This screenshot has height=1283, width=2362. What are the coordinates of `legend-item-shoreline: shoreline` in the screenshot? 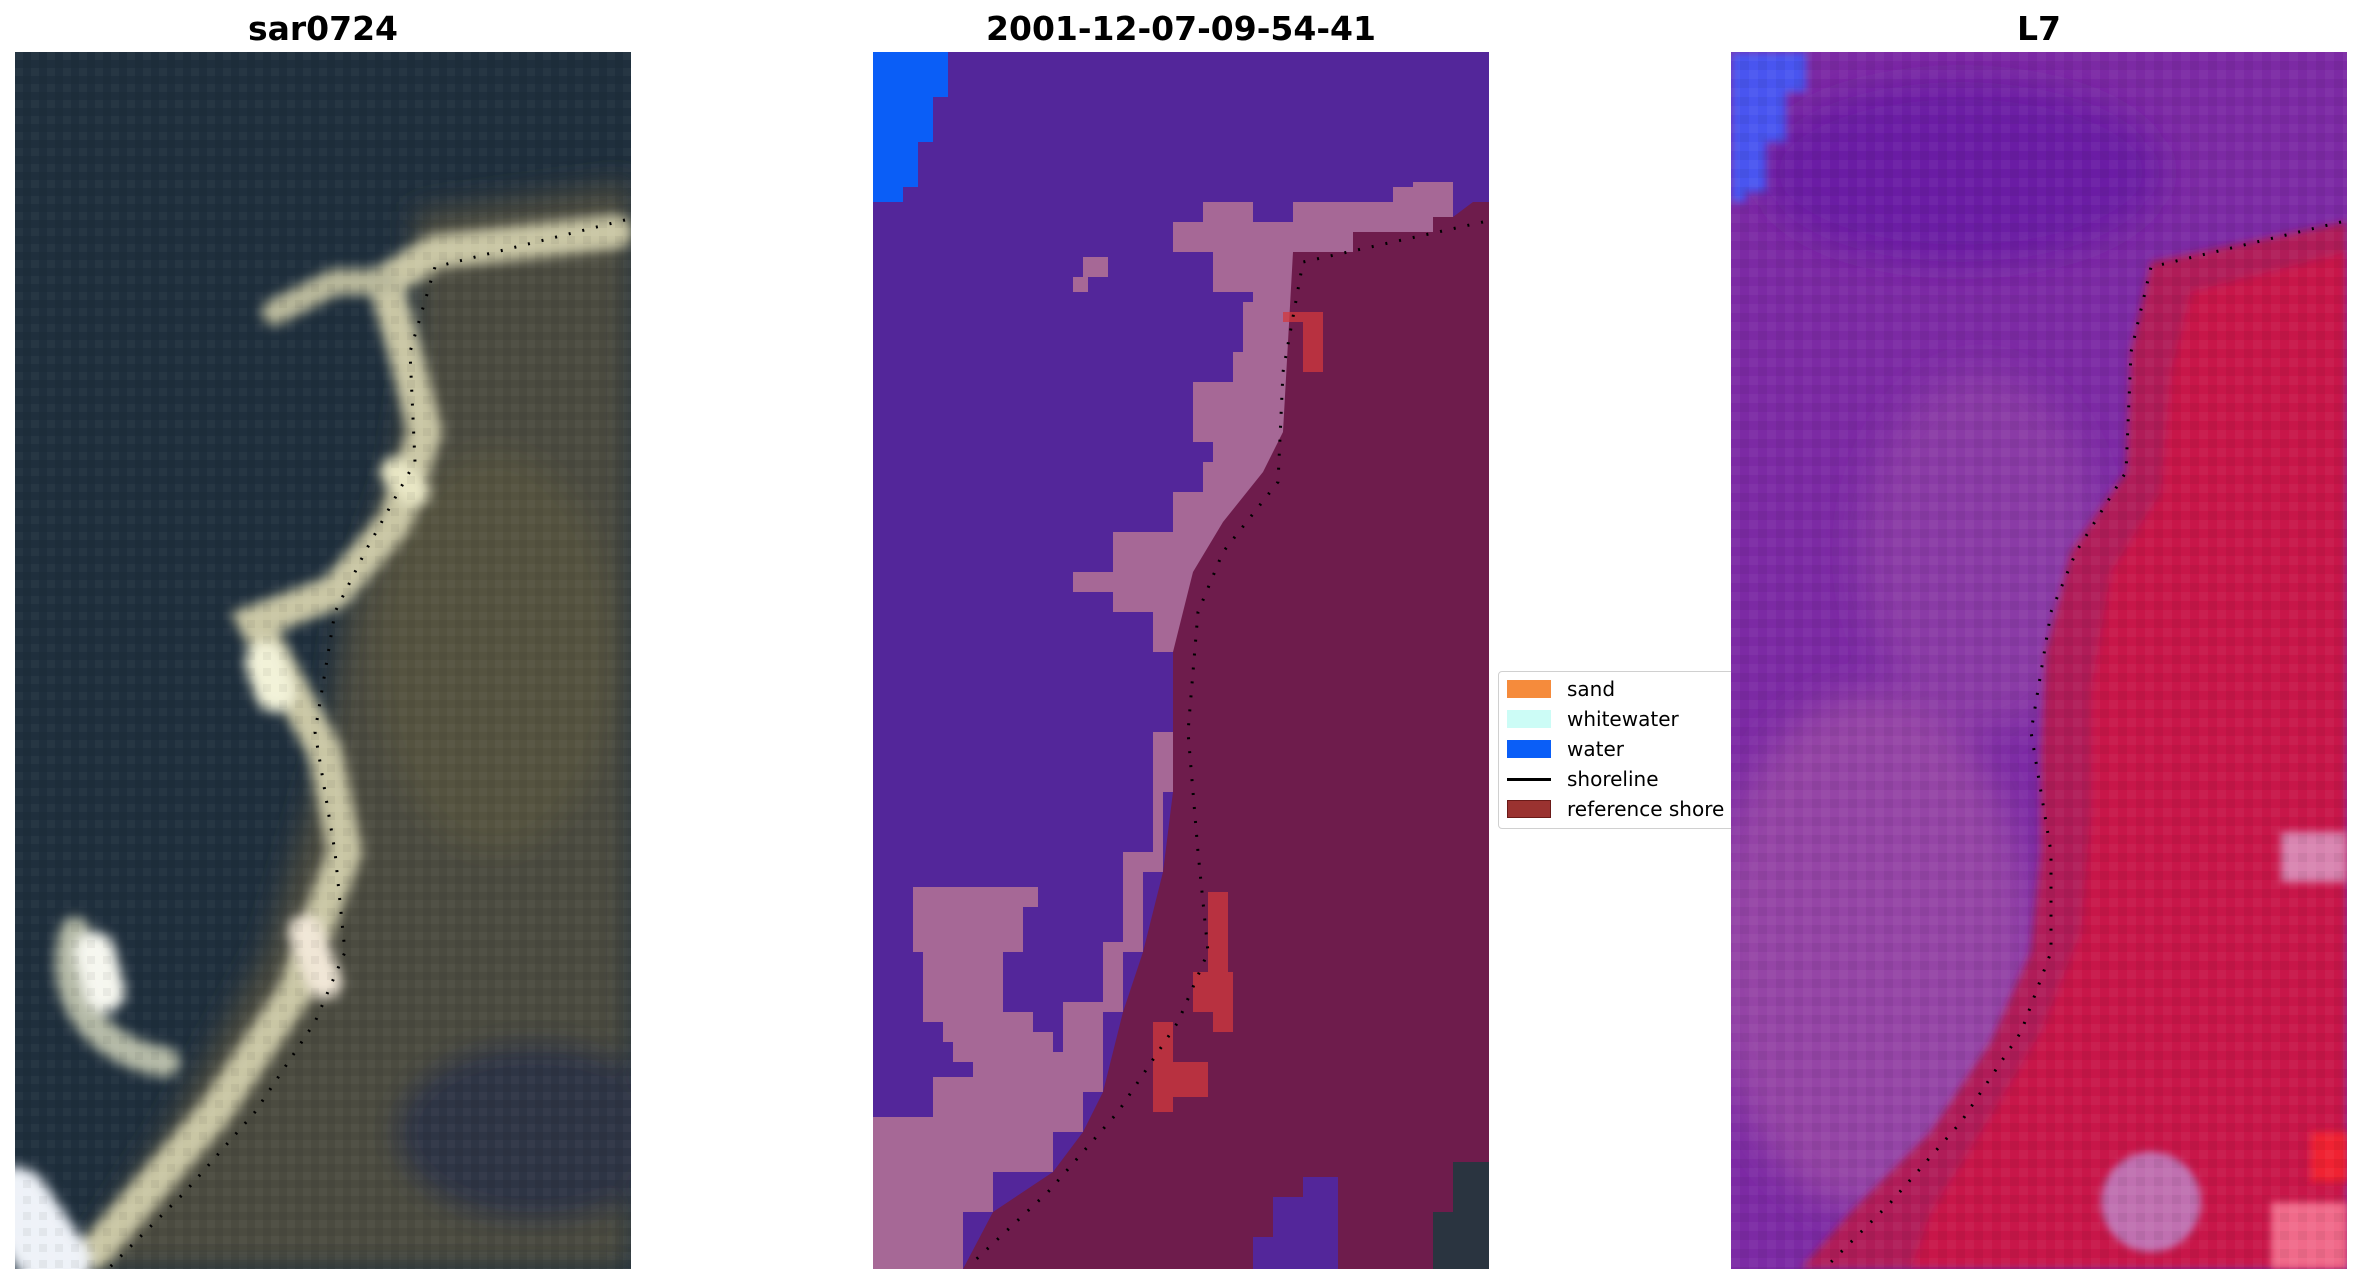 It's located at (1618, 779).